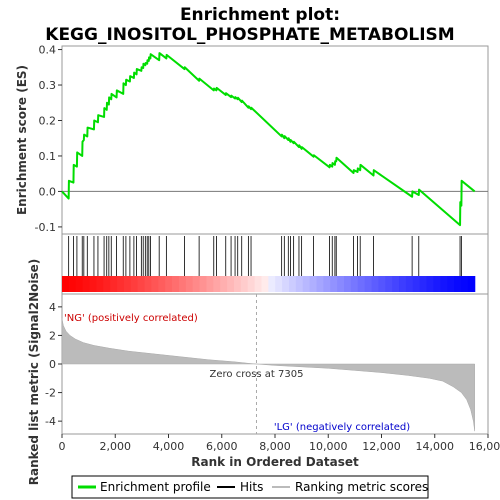  Describe the element at coordinates (48, 120) in the screenshot. I see `es-tick-label: 0.2` at that location.